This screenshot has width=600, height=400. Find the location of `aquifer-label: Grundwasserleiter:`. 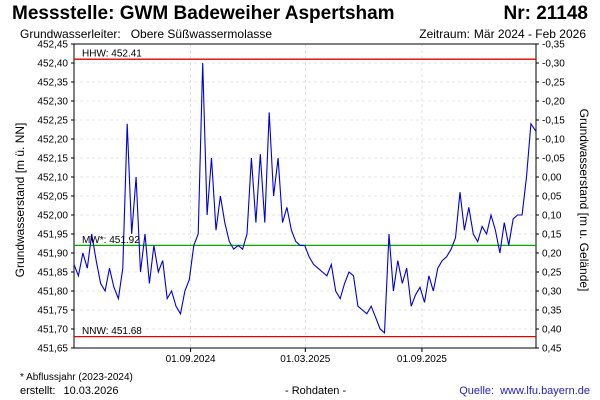

aquifer-label: Grundwasserleiter: is located at coordinates (70, 34).